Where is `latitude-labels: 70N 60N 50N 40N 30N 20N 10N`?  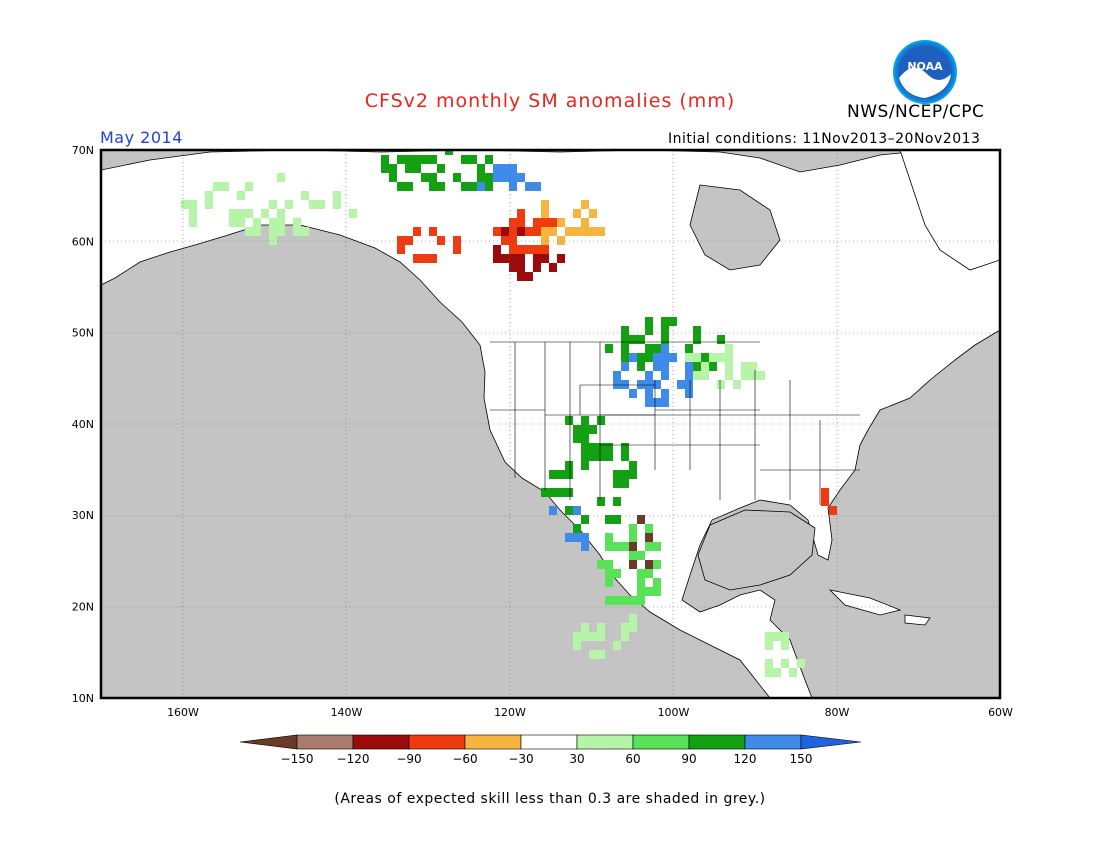
latitude-labels: 70N 60N 50N 40N 30N 20N 10N is located at coordinates (83, 424).